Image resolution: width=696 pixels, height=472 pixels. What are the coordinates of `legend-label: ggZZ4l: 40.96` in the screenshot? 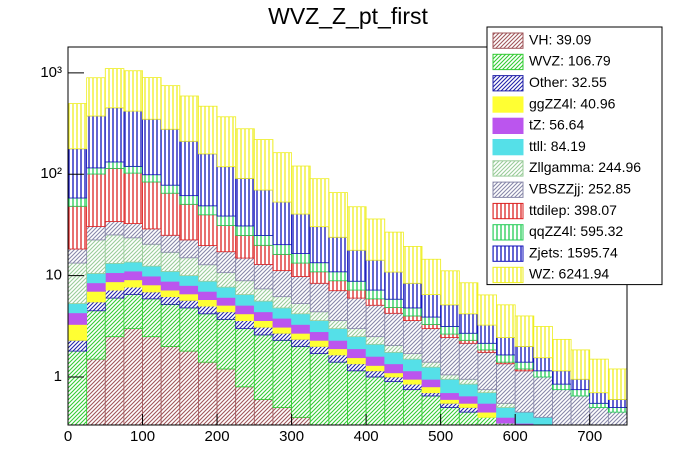 It's located at (572, 103).